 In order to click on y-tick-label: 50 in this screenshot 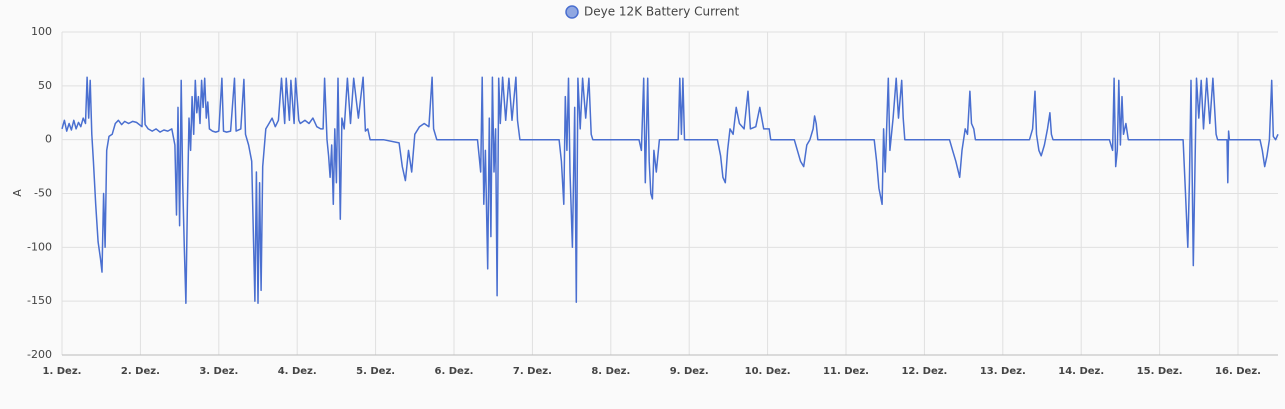, I will do `click(45, 85)`.